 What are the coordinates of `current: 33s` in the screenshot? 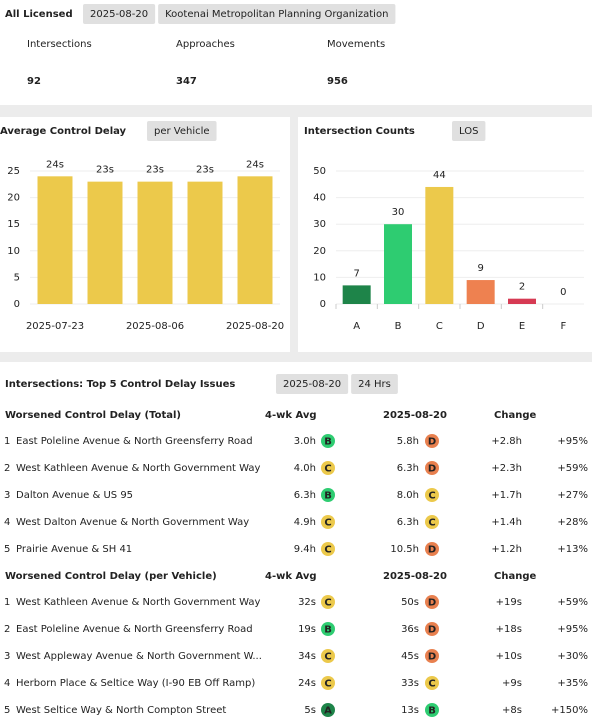 It's located at (410, 683).